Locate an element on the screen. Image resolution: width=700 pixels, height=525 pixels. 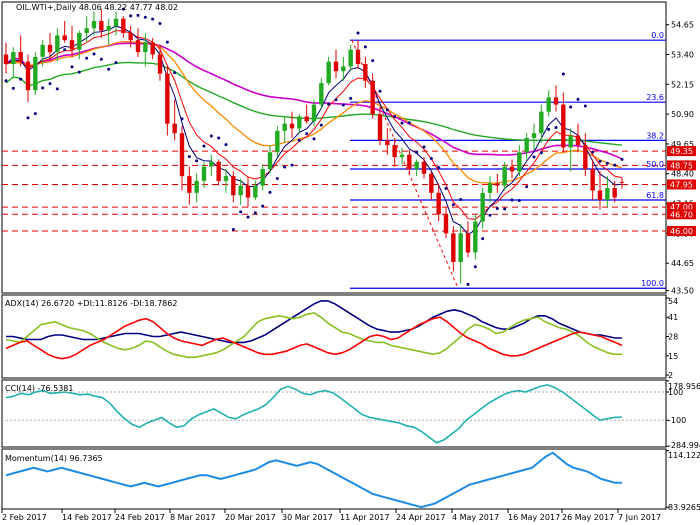
price-tag: 46.00 is located at coordinates (681, 230).